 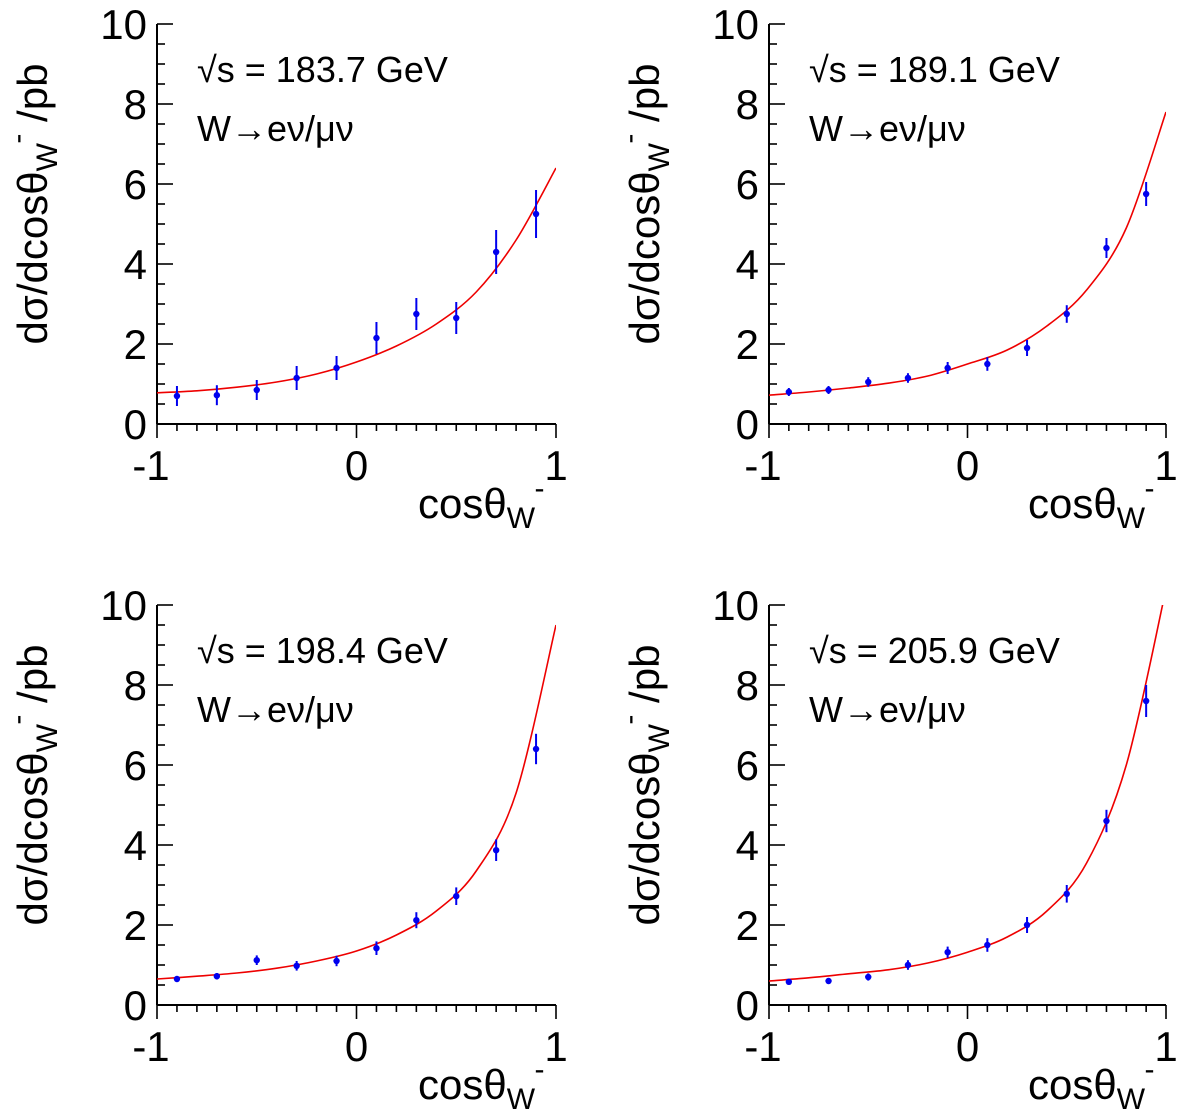 What do you see at coordinates (322, 69) in the screenshot?
I see `energy-label: √s = 183.7 GeV` at bounding box center [322, 69].